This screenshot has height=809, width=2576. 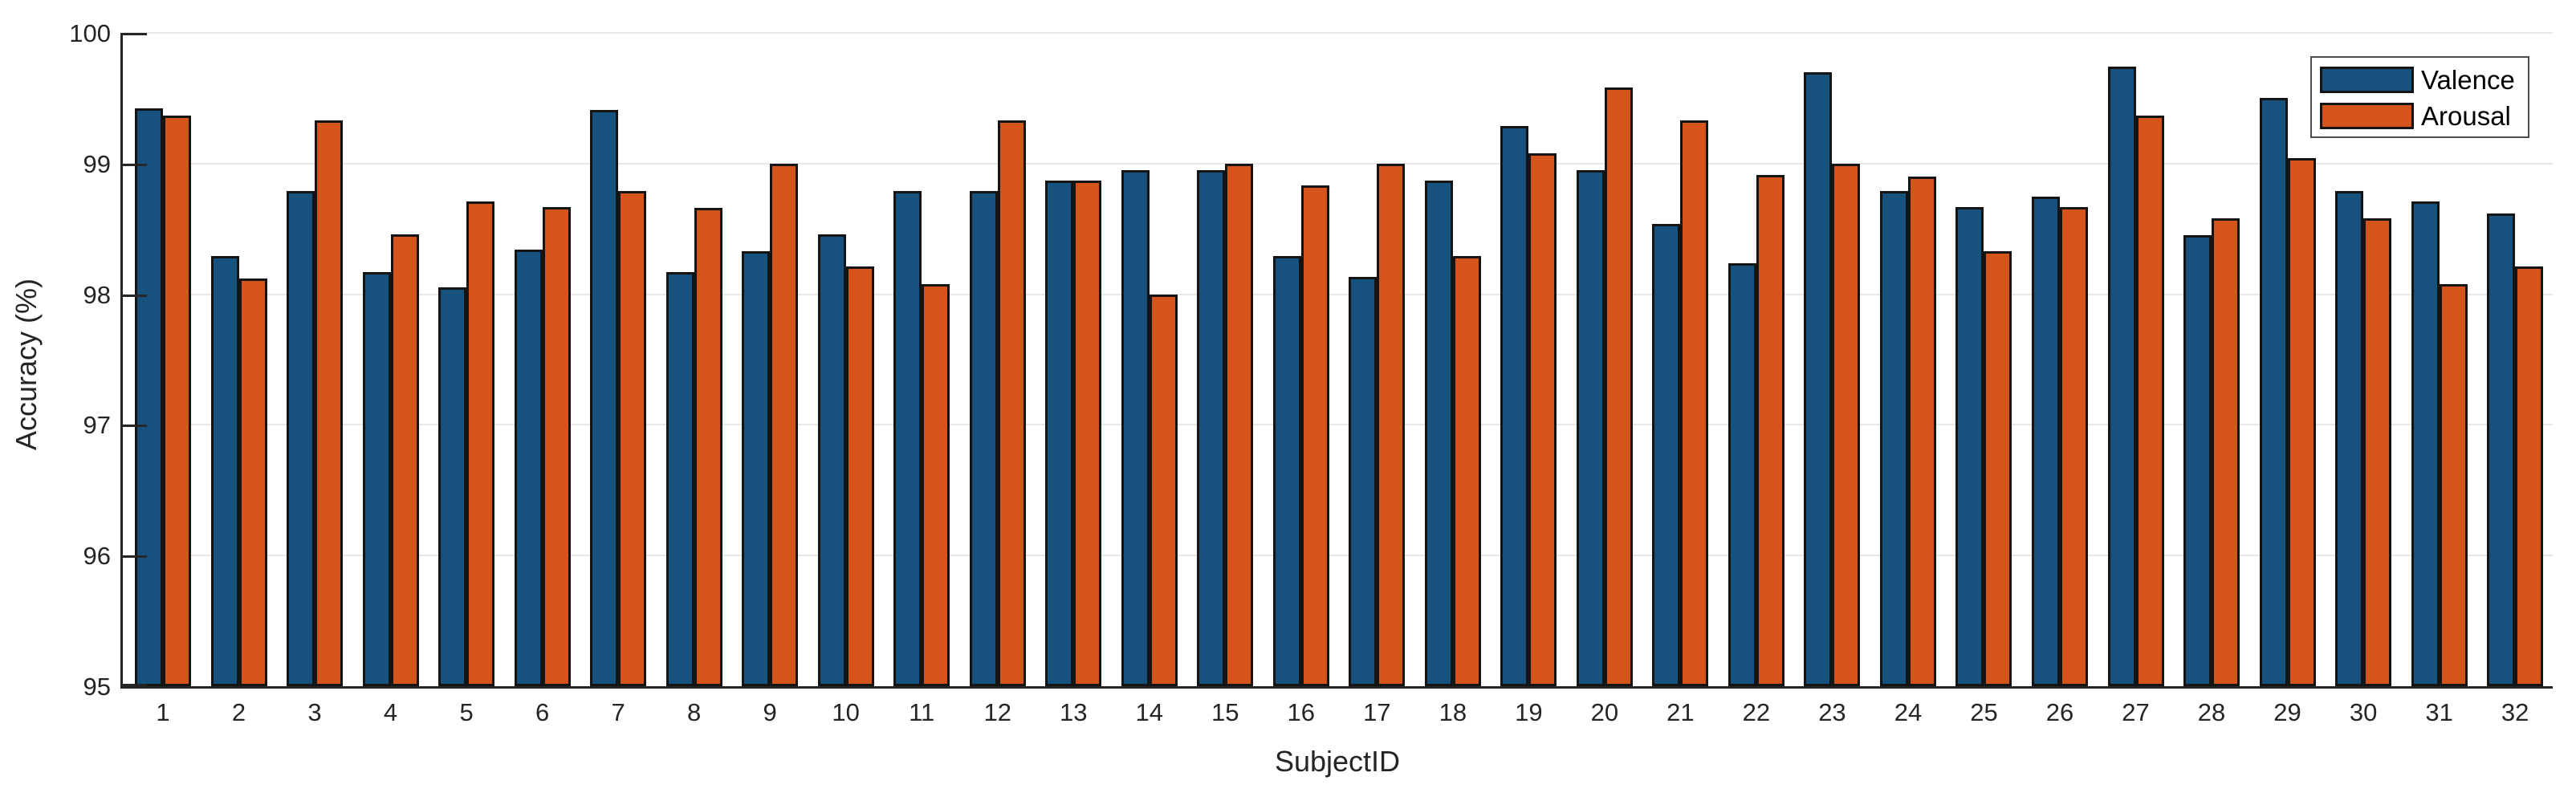 What do you see at coordinates (2367, 80) in the screenshot?
I see `valence-color-swatch` at bounding box center [2367, 80].